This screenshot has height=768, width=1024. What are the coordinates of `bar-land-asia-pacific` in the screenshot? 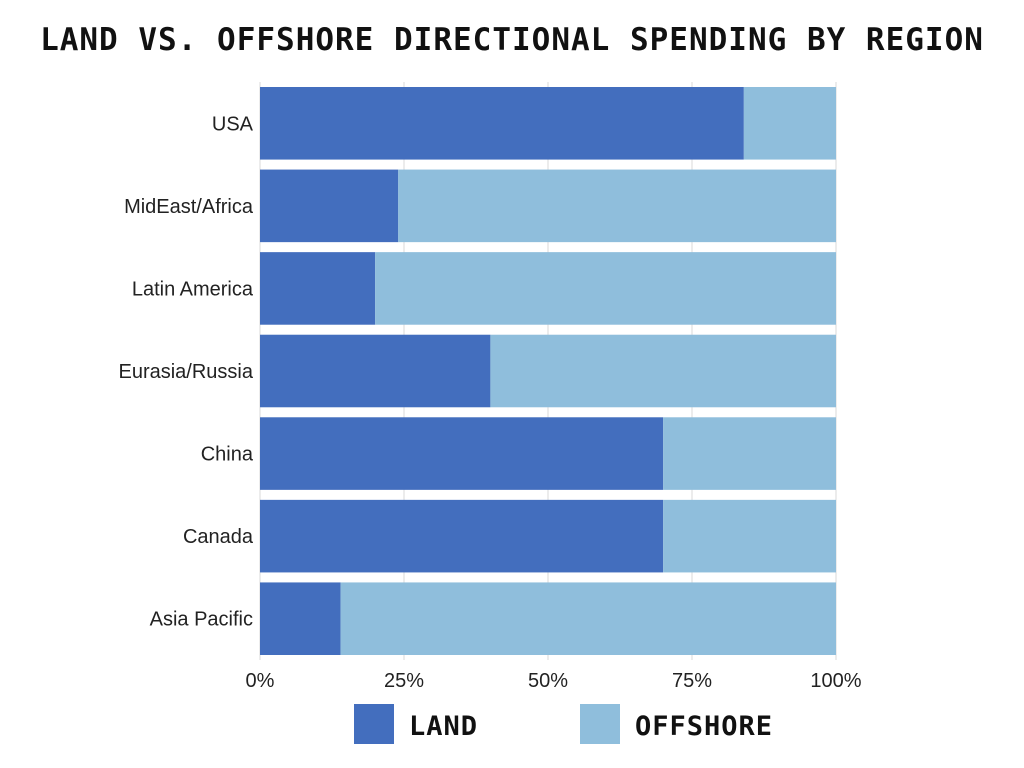 It's located at (300, 618).